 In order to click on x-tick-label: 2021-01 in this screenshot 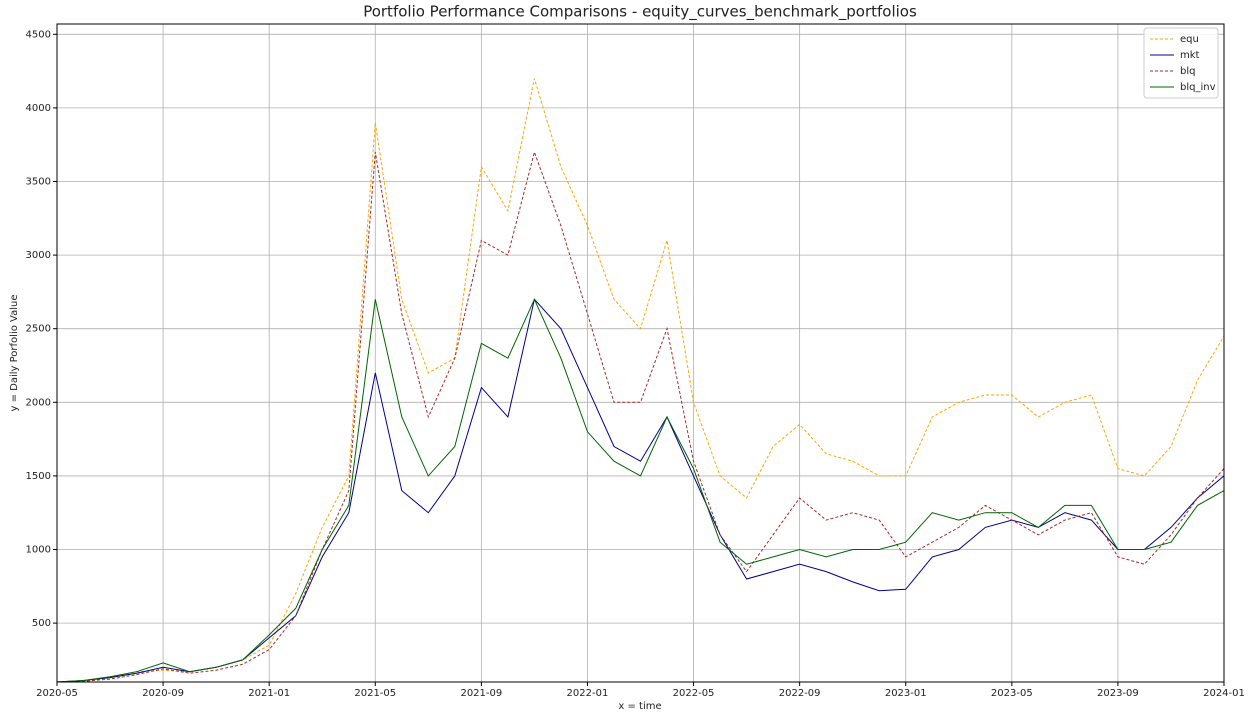, I will do `click(269, 693)`.